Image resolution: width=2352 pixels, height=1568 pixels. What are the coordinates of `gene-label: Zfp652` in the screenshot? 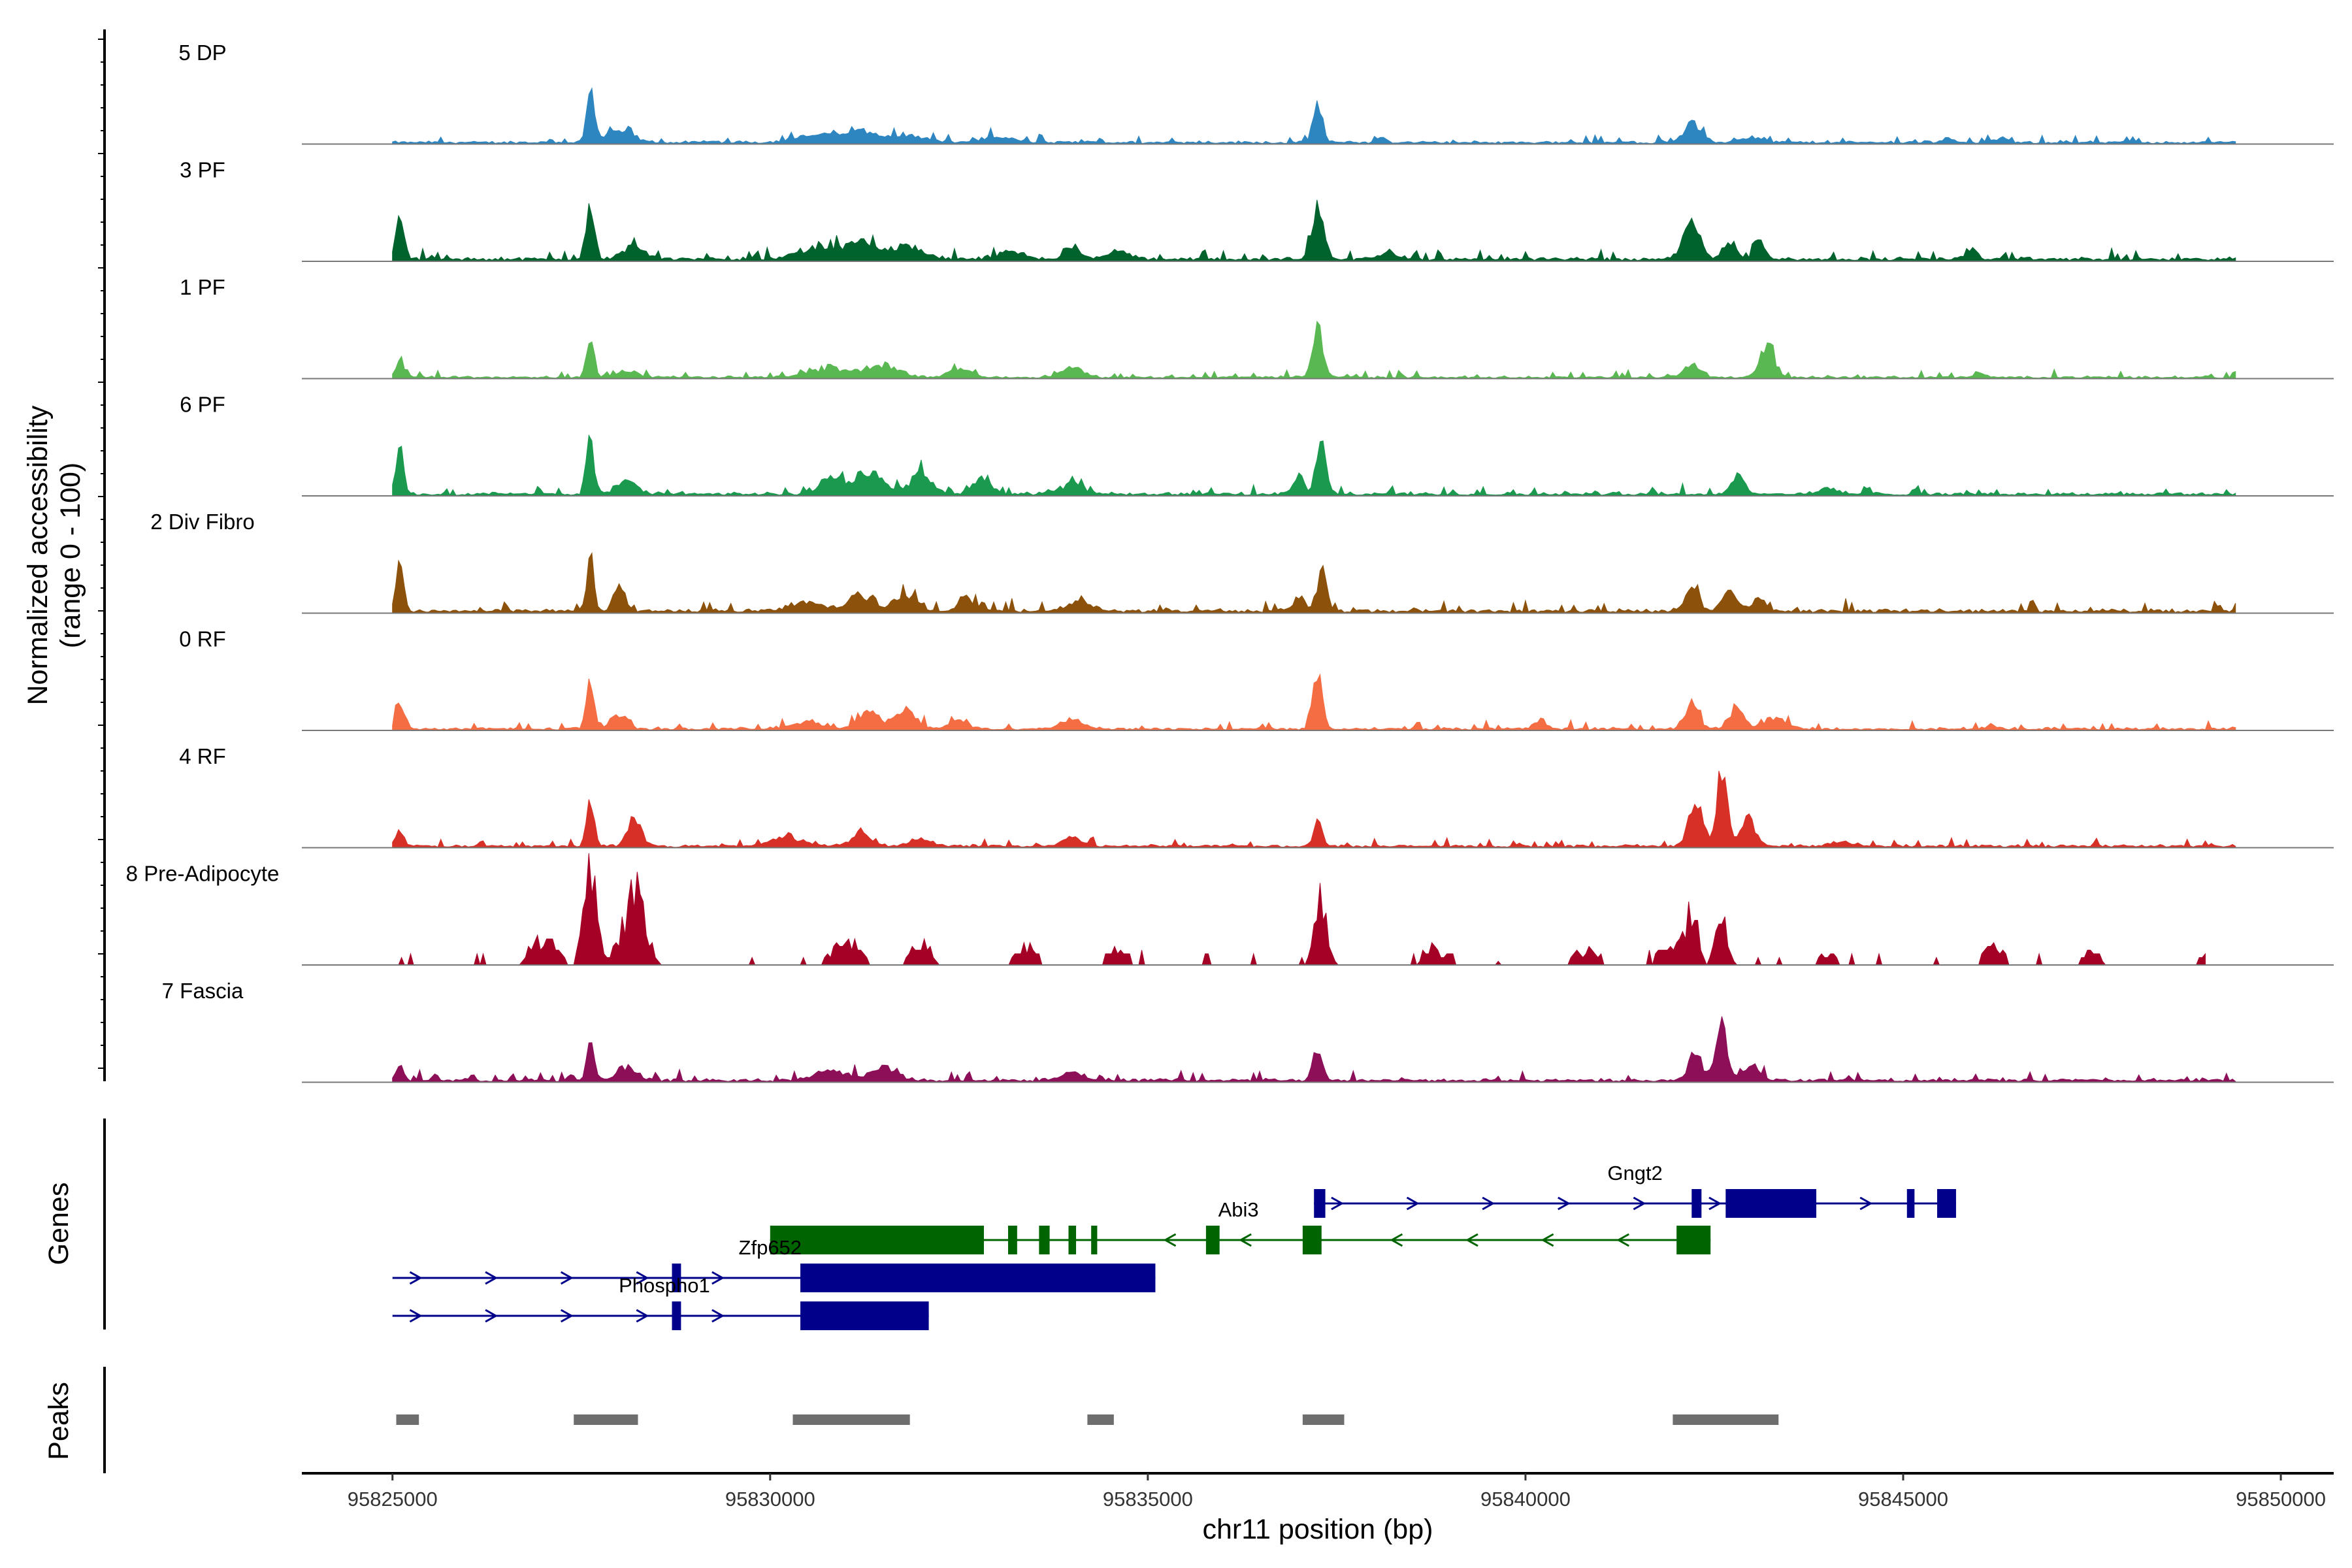 It's located at (770, 1247).